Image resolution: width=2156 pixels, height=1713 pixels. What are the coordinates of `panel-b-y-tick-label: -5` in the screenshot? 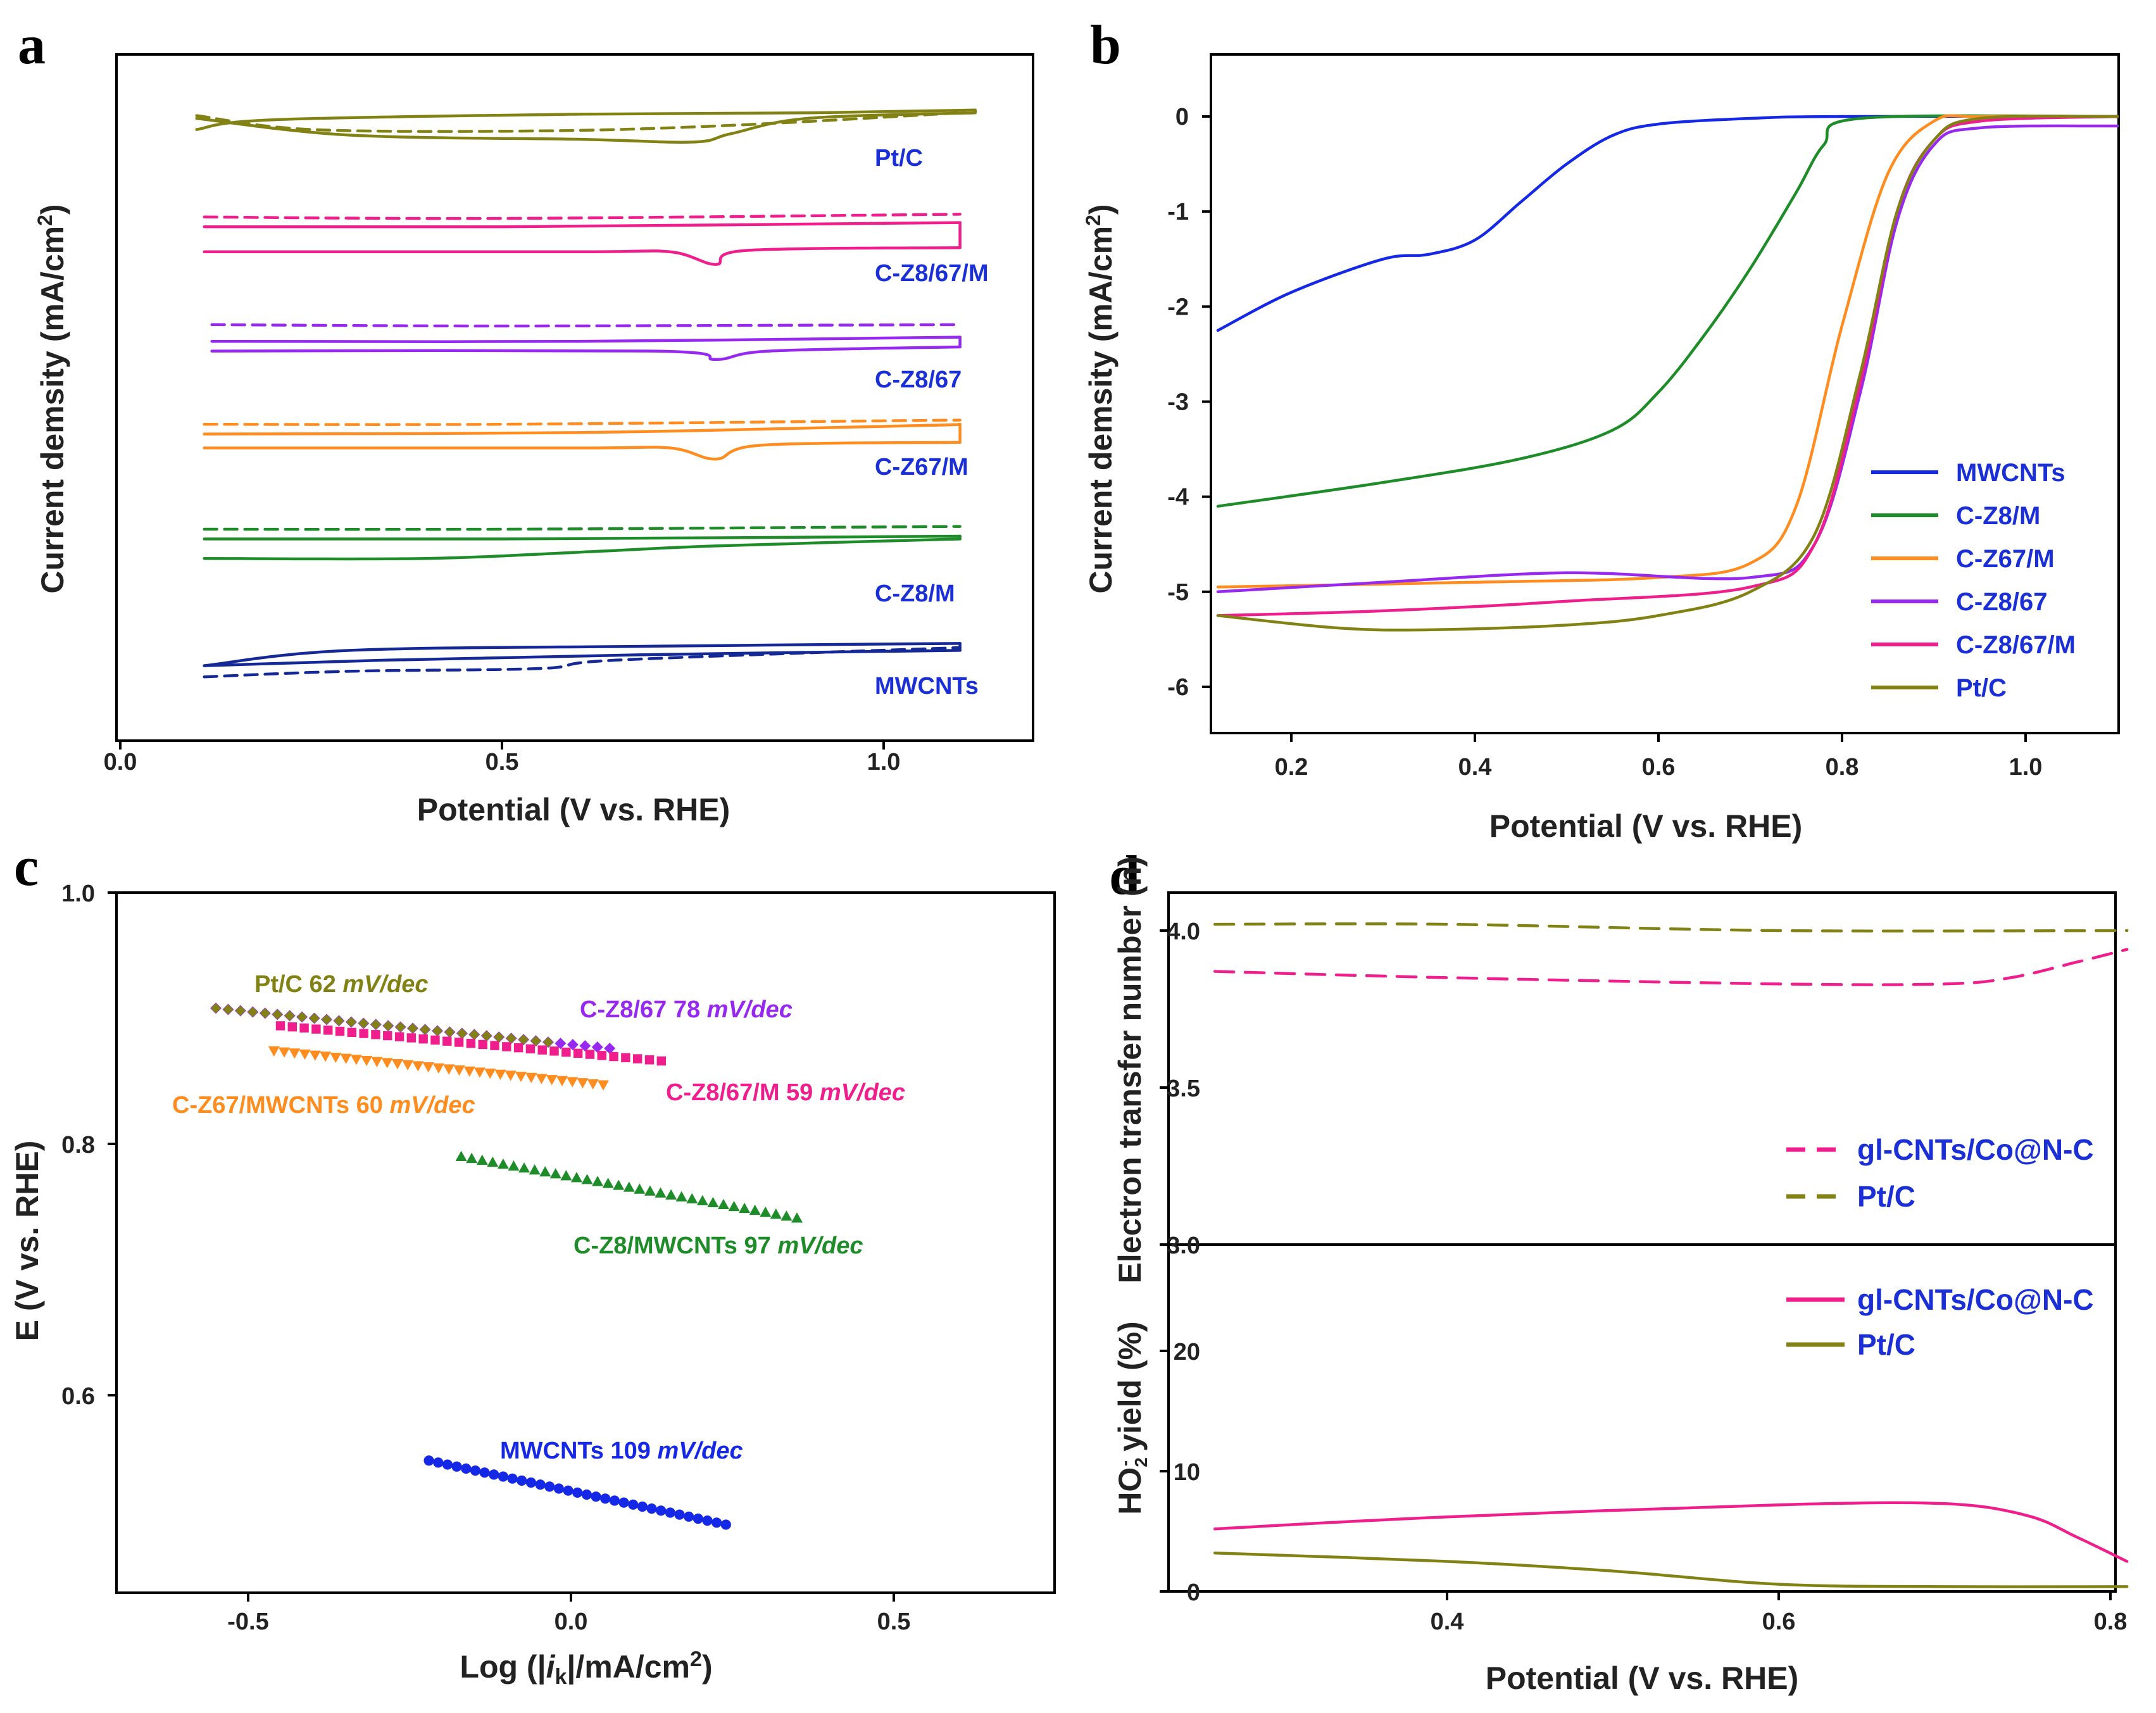 It's located at (1178, 592).